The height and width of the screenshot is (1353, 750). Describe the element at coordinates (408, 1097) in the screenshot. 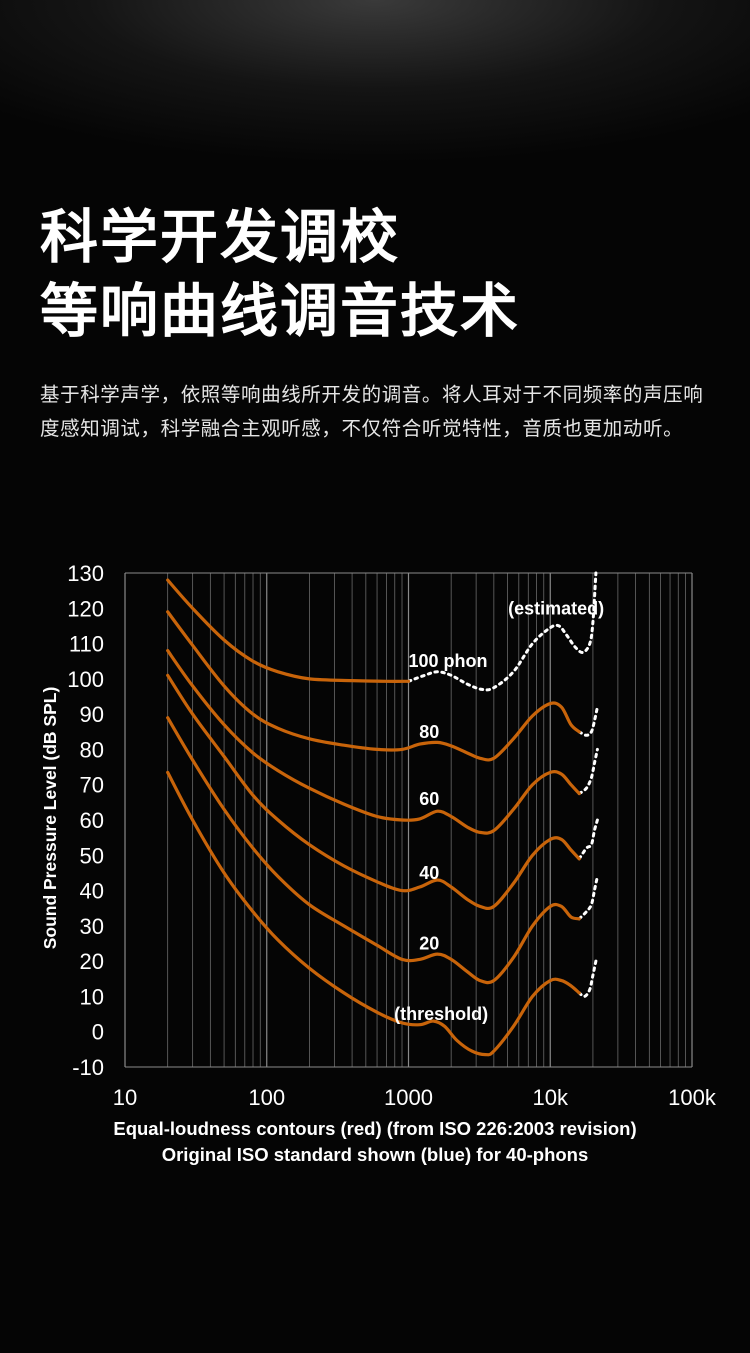

I see `x-tick-label: 1000` at that location.